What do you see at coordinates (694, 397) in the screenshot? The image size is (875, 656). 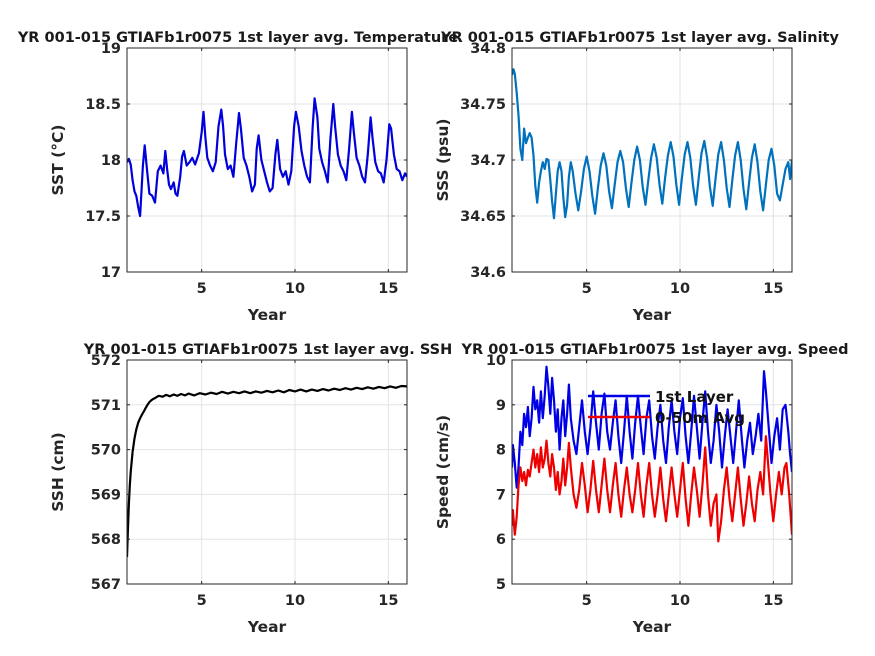 I see `legend-label: 1st Layer` at bounding box center [694, 397].